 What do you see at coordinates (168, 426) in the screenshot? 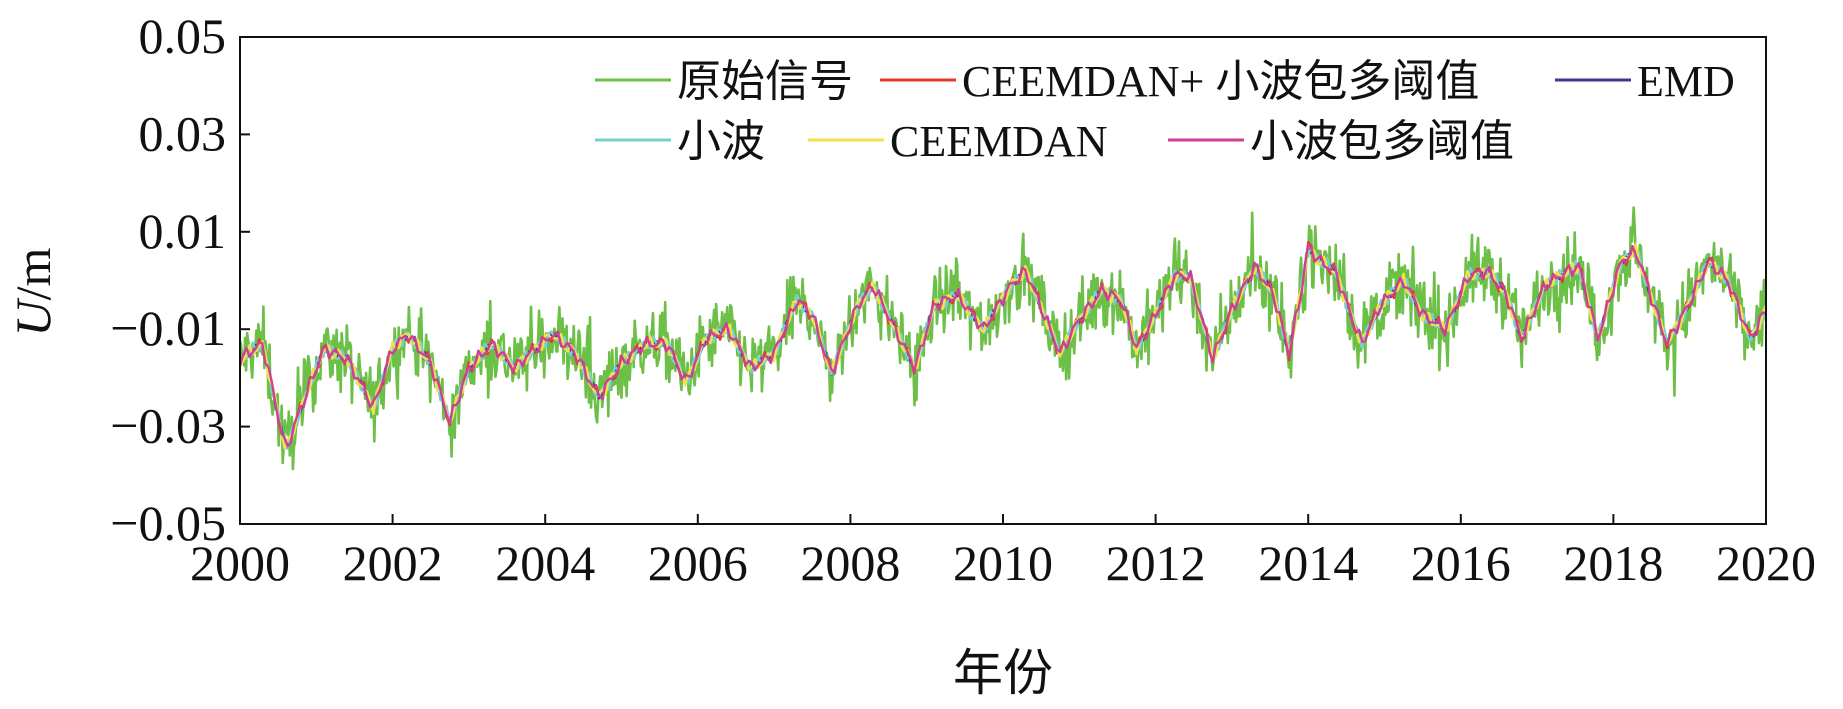
I see `y-tick-label: −0.03` at bounding box center [168, 426].